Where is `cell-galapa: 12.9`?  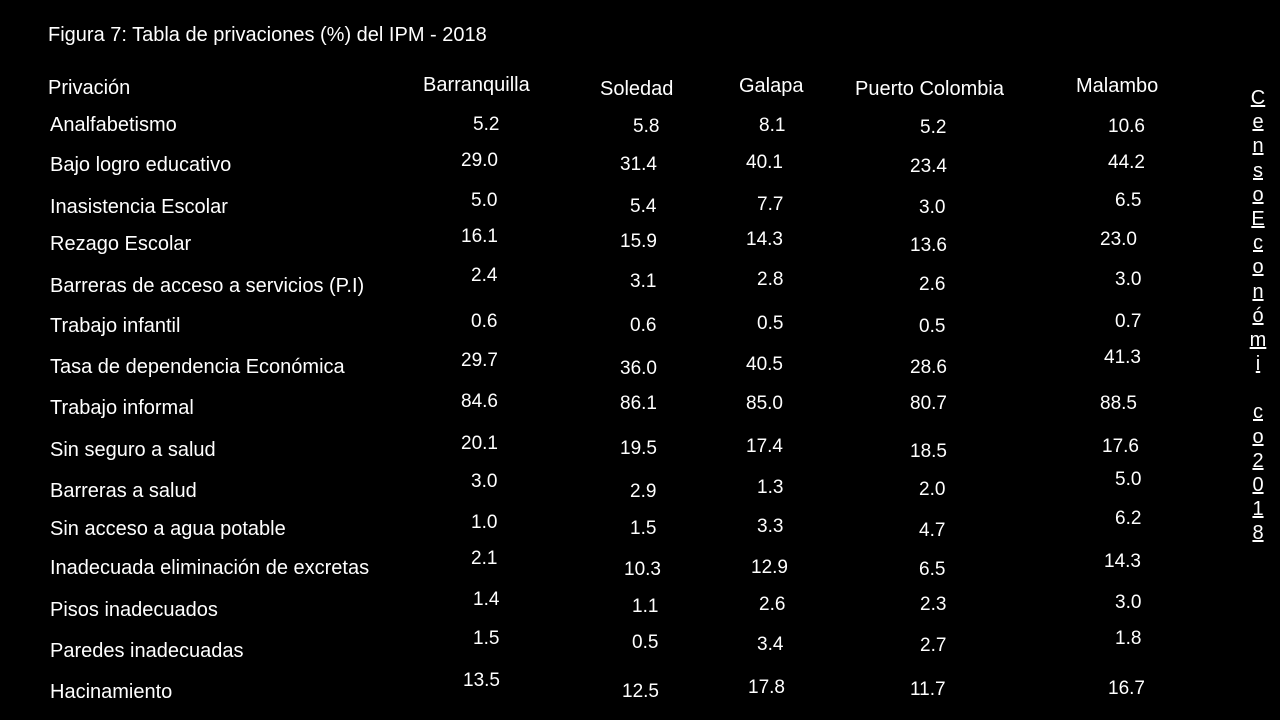 cell-galapa: 12.9 is located at coordinates (769, 567).